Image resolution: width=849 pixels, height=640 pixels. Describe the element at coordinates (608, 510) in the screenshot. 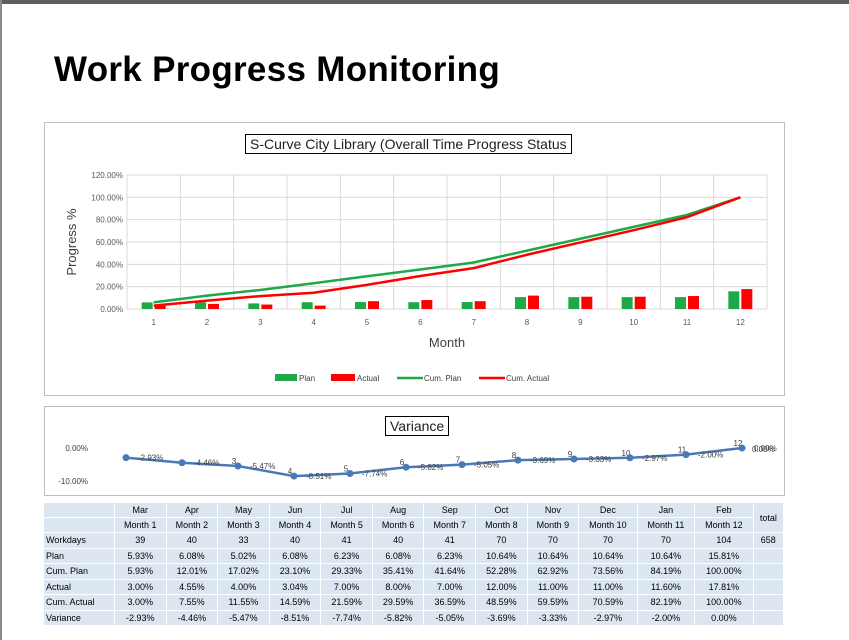

I see `month-name-header: Dec` at that location.